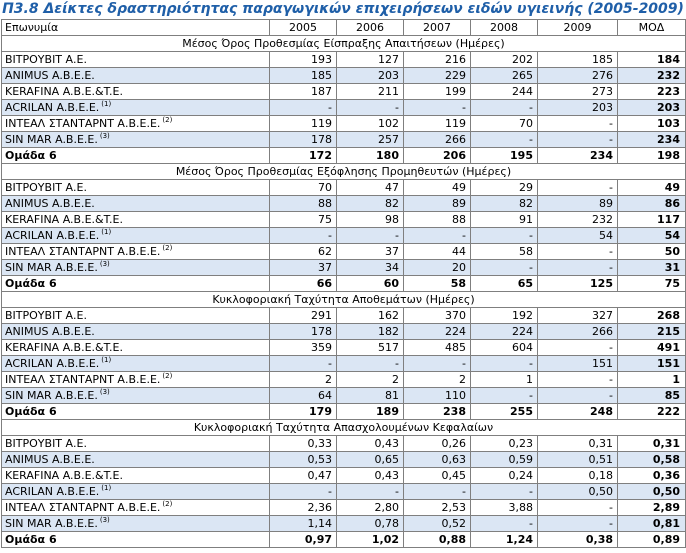  Describe the element at coordinates (651, 379) in the screenshot. I see `mod-cell: 1` at that location.